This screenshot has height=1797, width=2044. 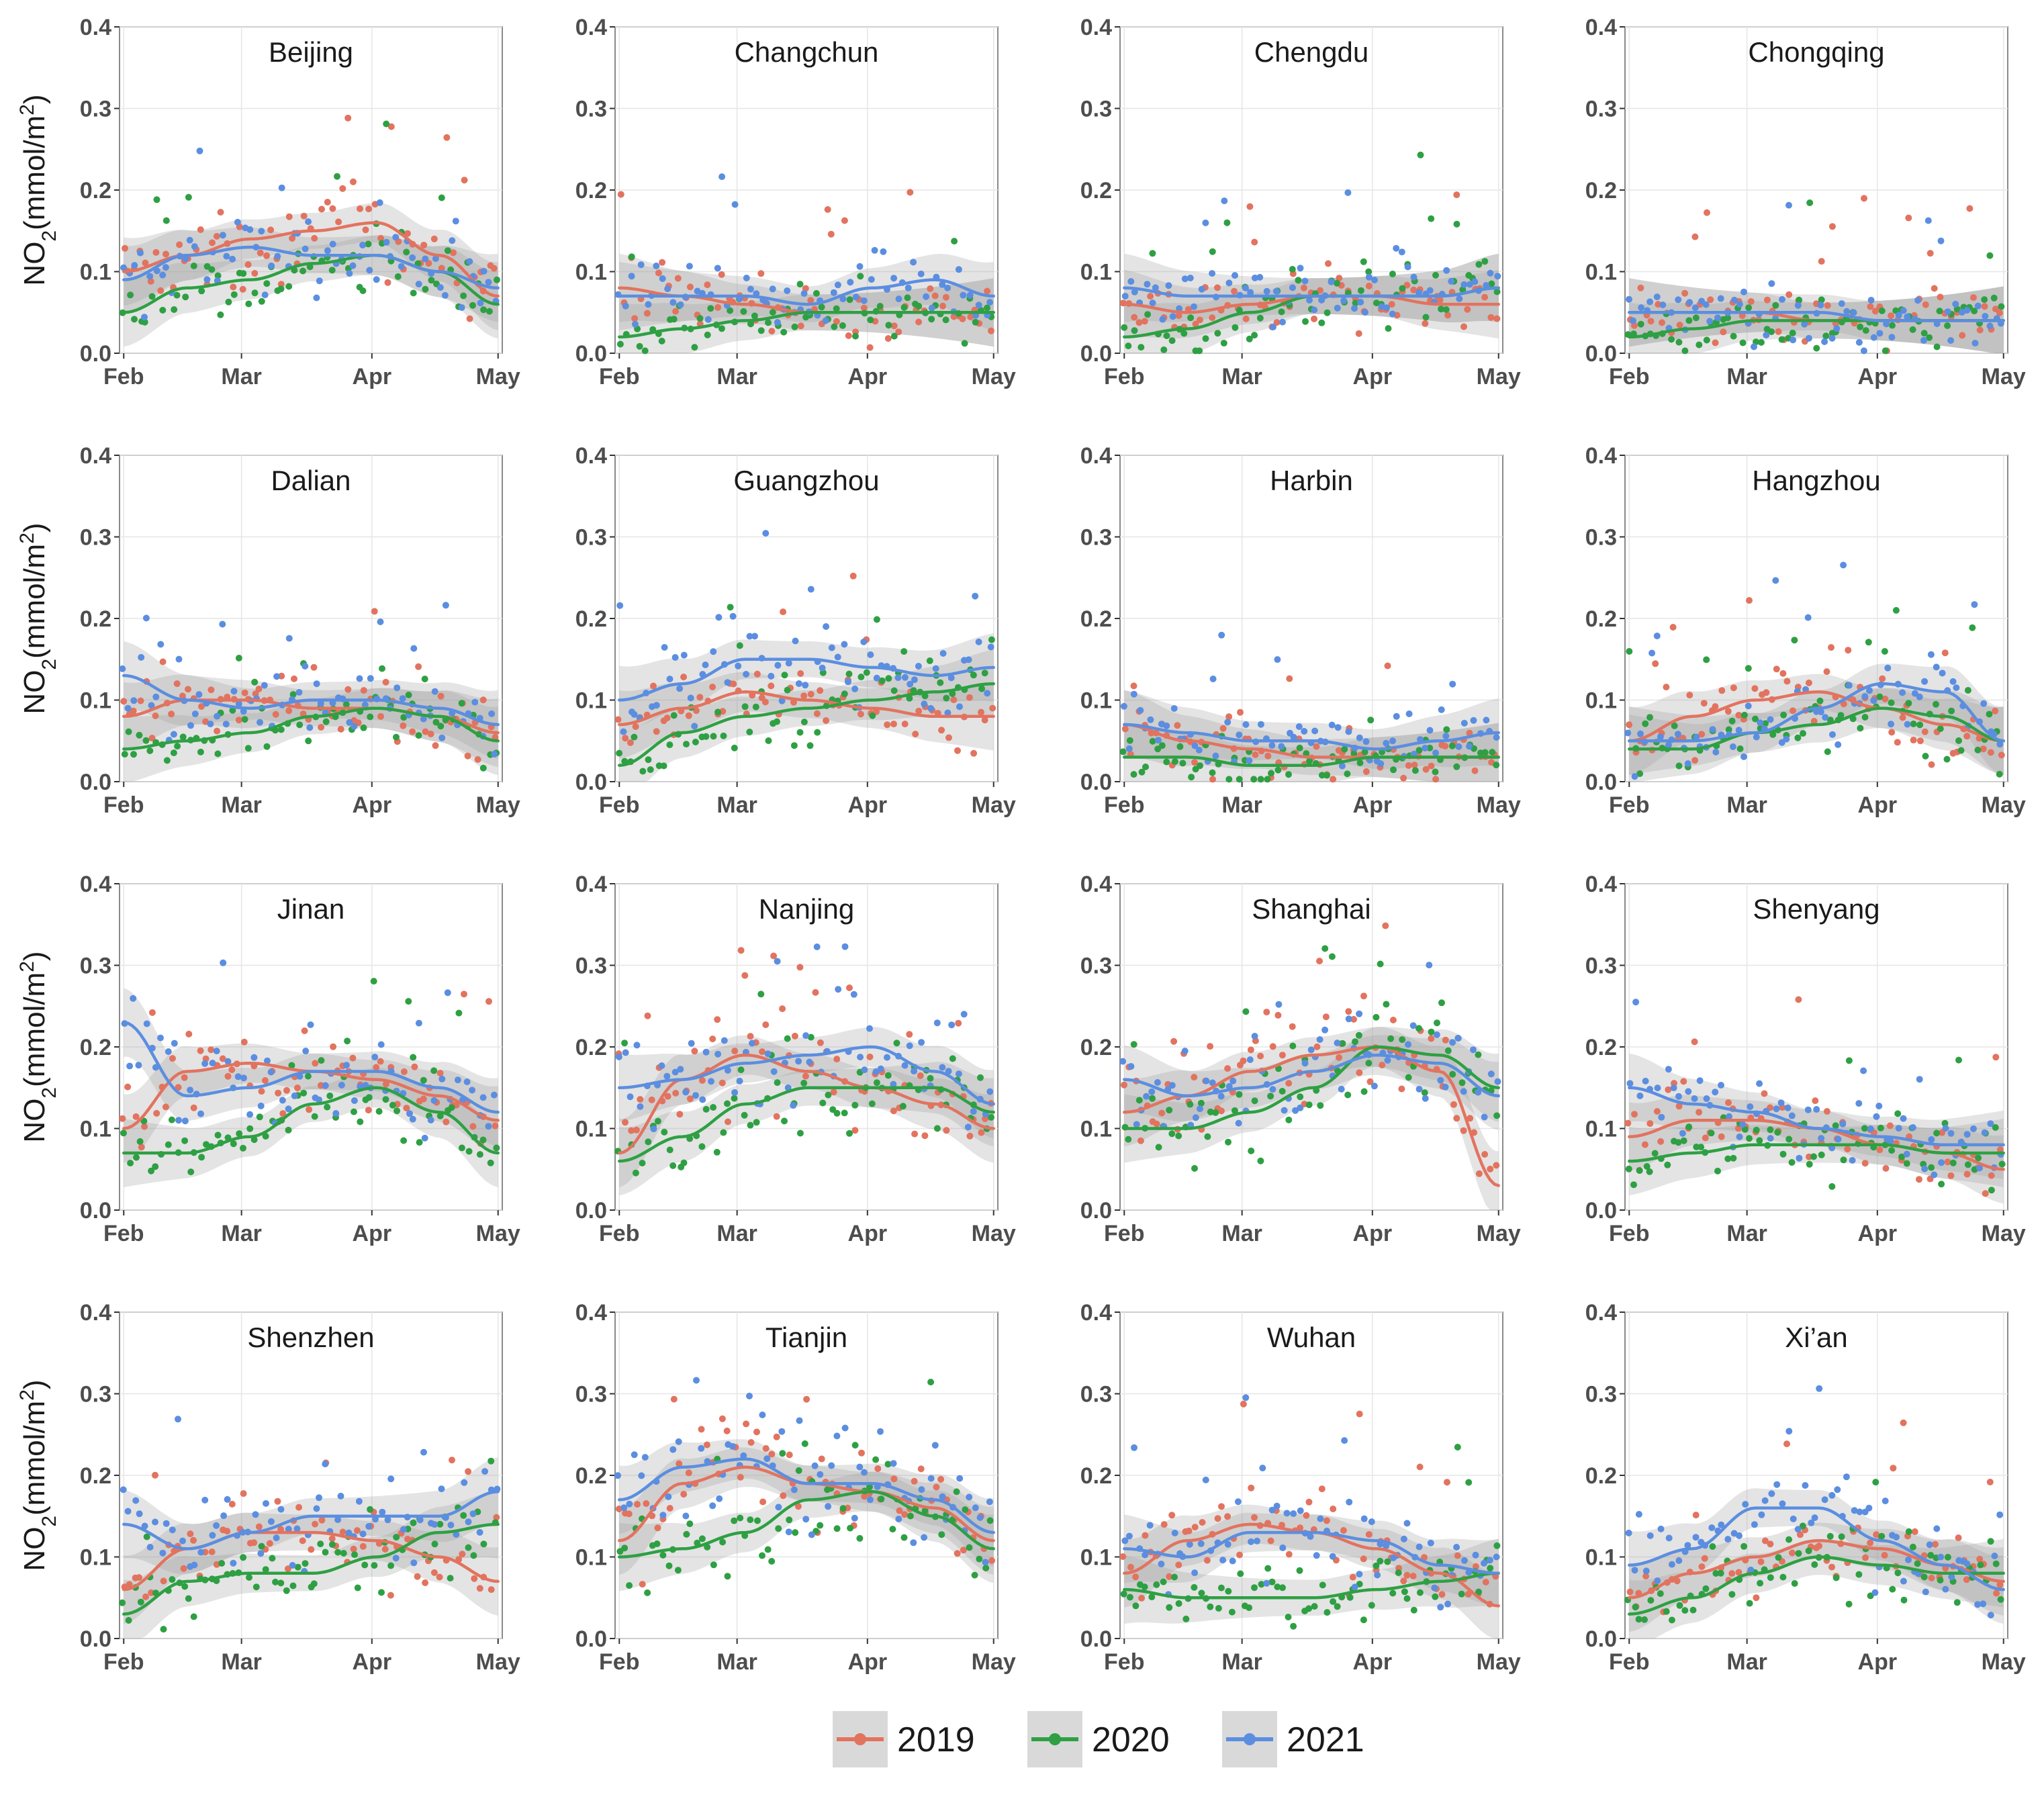 What do you see at coordinates (1096, 1129) in the screenshot?
I see `y-tick-label: 0.1` at bounding box center [1096, 1129].